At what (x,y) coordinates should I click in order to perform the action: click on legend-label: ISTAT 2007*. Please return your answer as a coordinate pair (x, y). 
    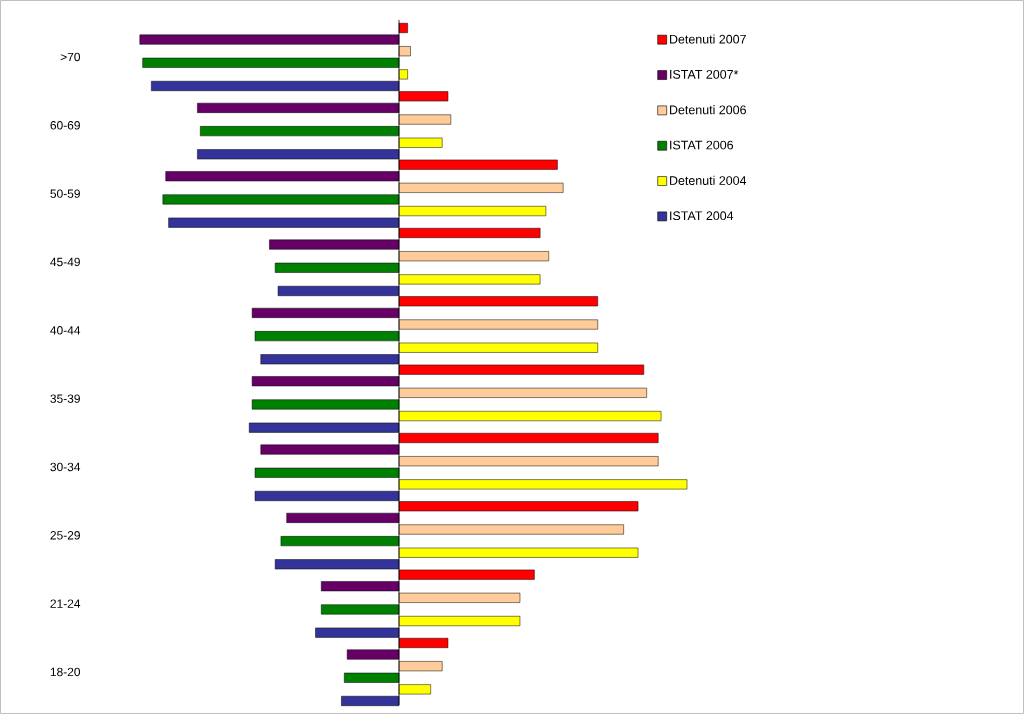
    Looking at the image, I should click on (704, 74).